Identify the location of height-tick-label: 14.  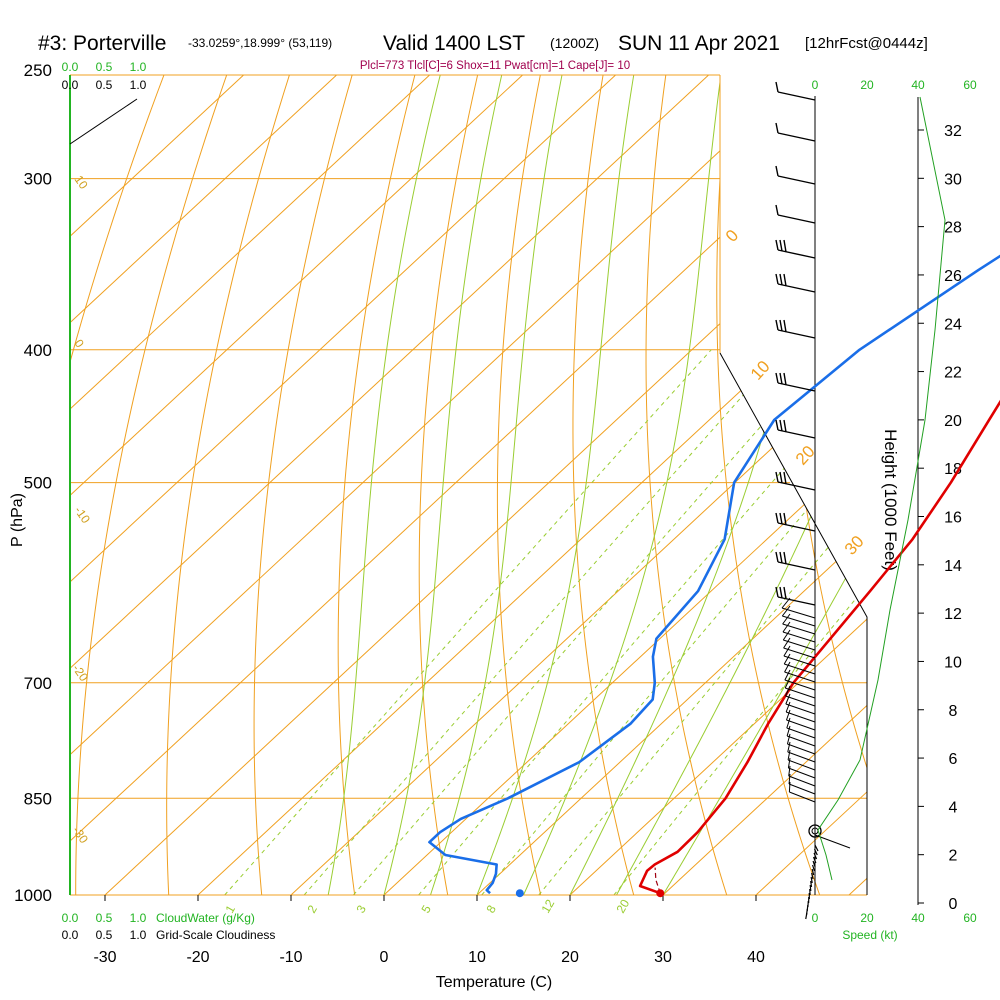
(953, 566).